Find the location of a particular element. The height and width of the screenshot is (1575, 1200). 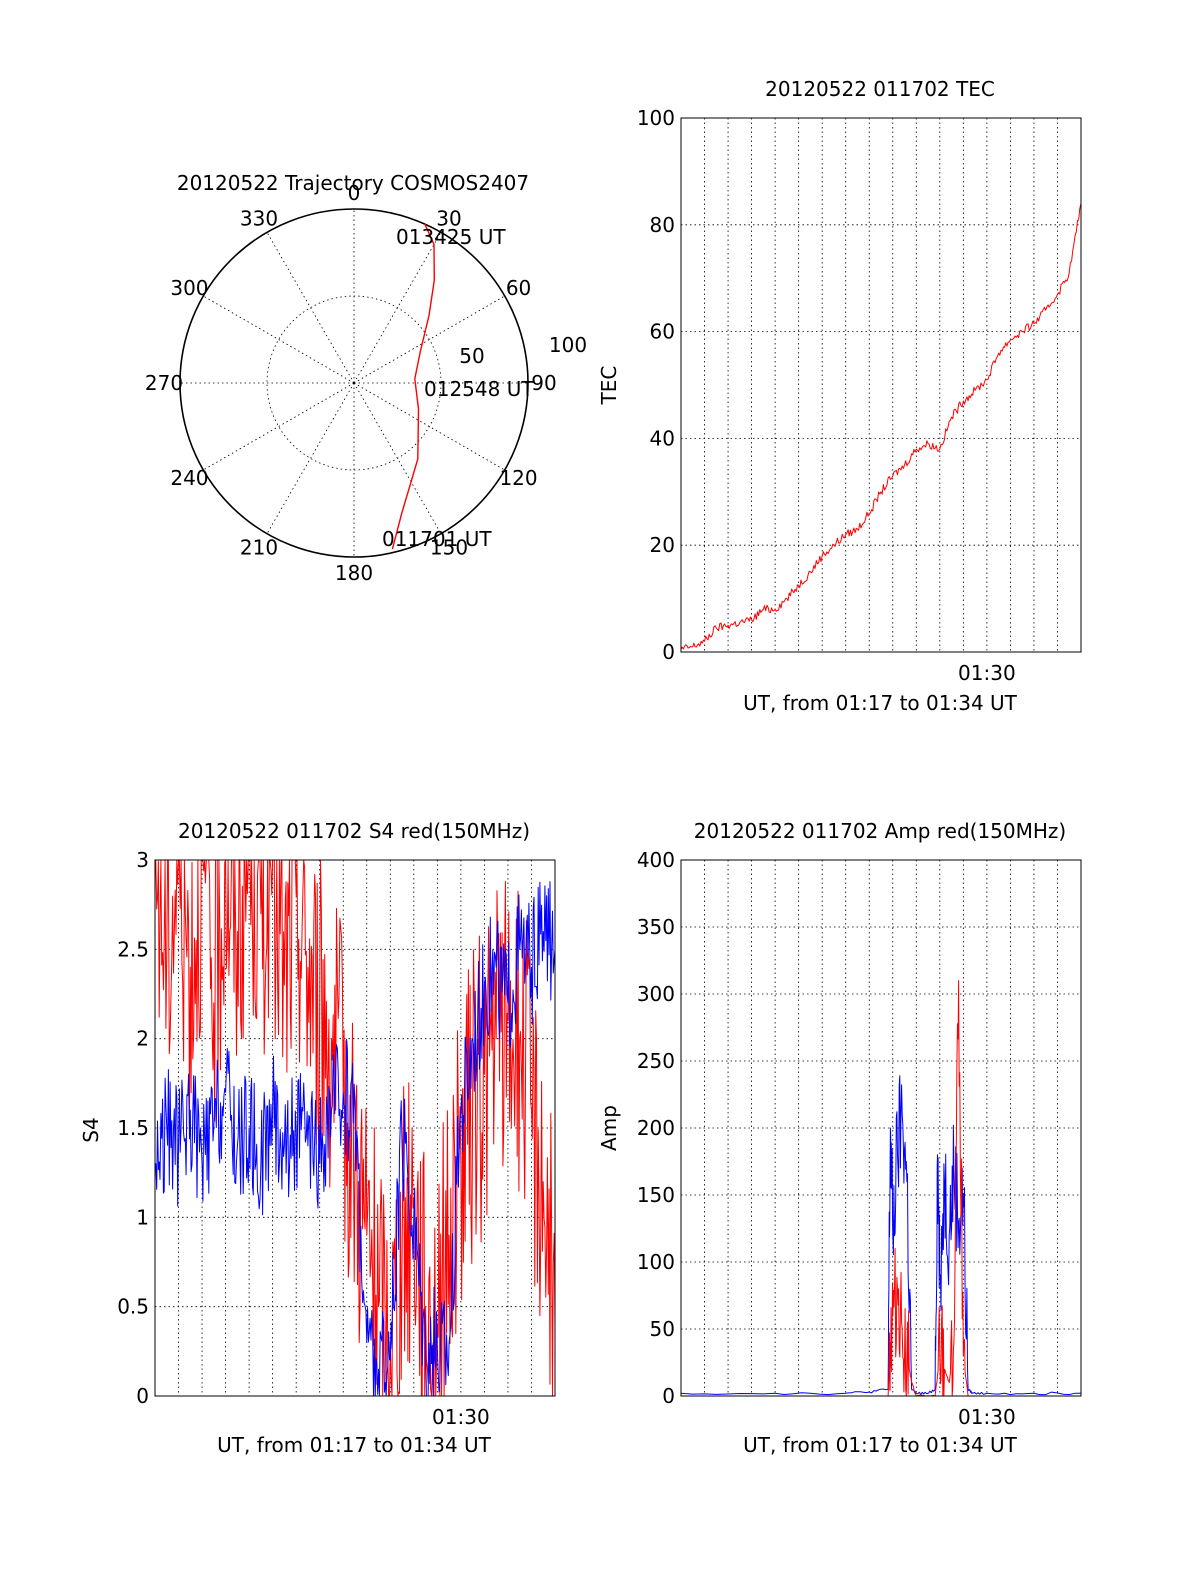

amp-y-tick-label: 0 is located at coordinates (668, 1396).